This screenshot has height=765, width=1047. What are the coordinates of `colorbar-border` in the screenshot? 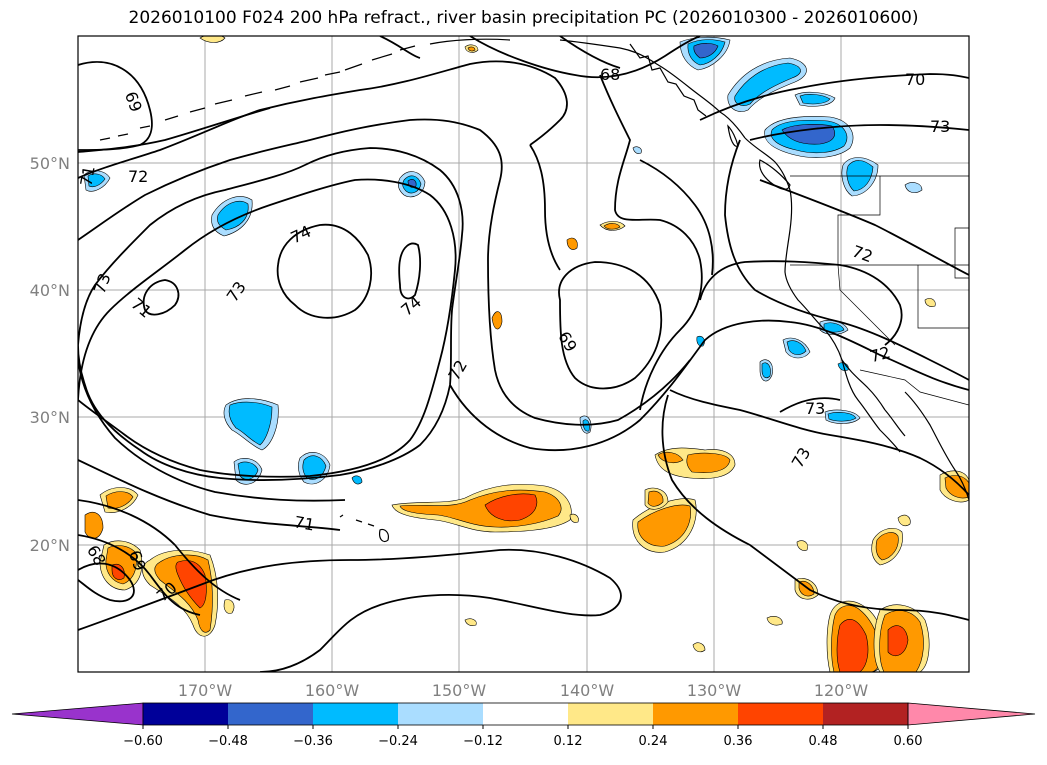 It's located at (525, 714).